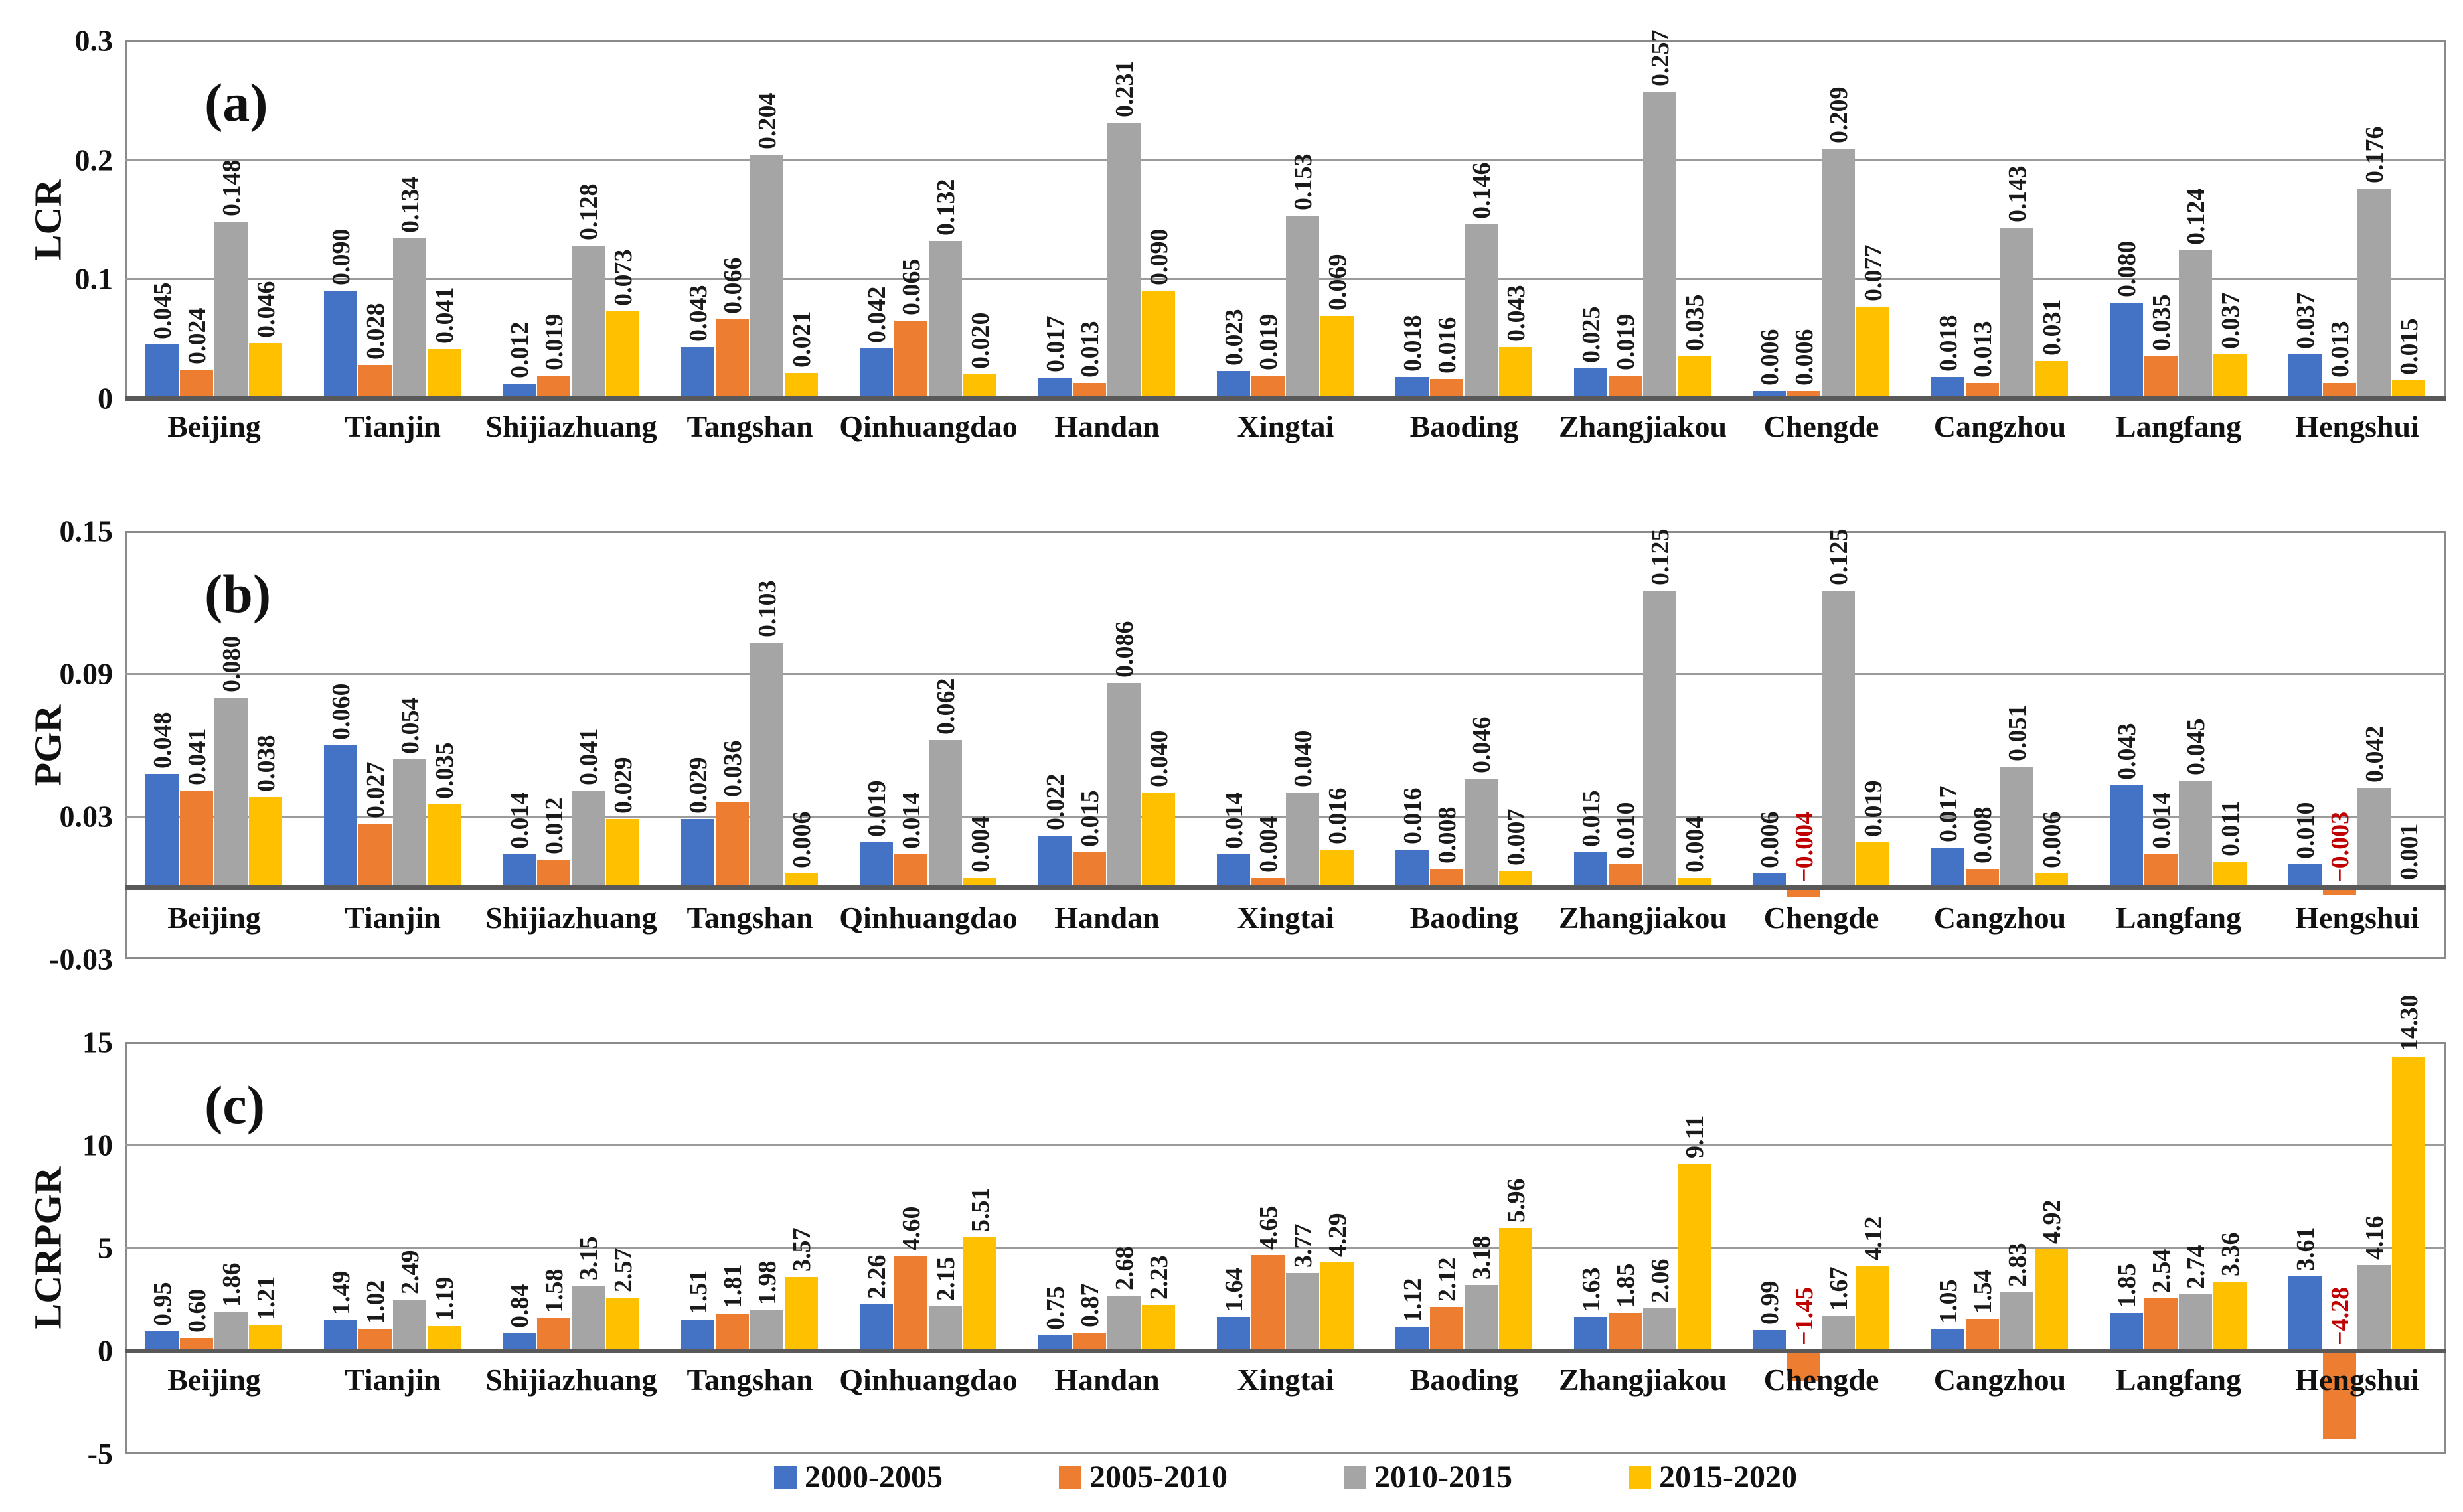 The height and width of the screenshot is (1512, 2463). What do you see at coordinates (1303, 182) in the screenshot?
I see `value-label: 0.153` at bounding box center [1303, 182].